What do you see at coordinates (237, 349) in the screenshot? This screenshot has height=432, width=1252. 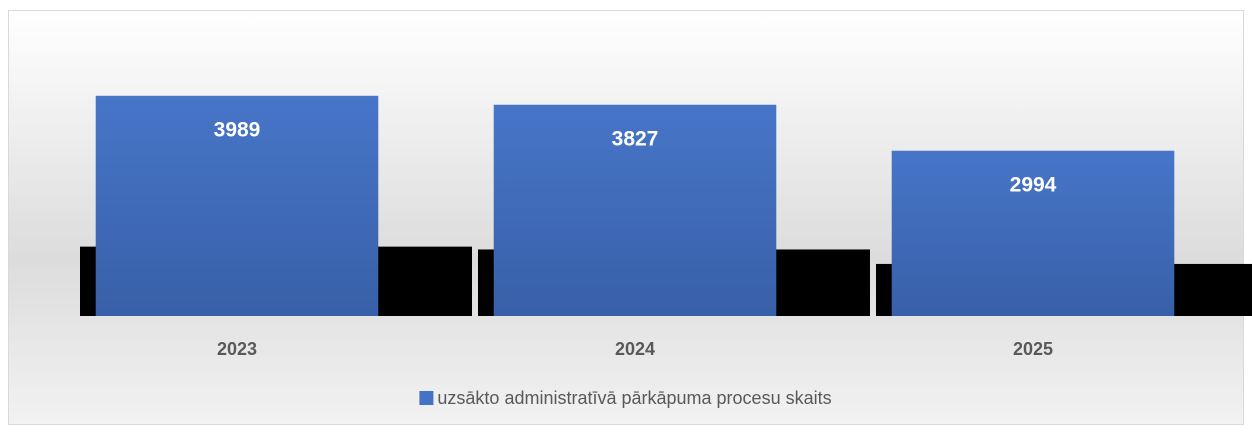 I see `x-tick-label: 2023` at bounding box center [237, 349].